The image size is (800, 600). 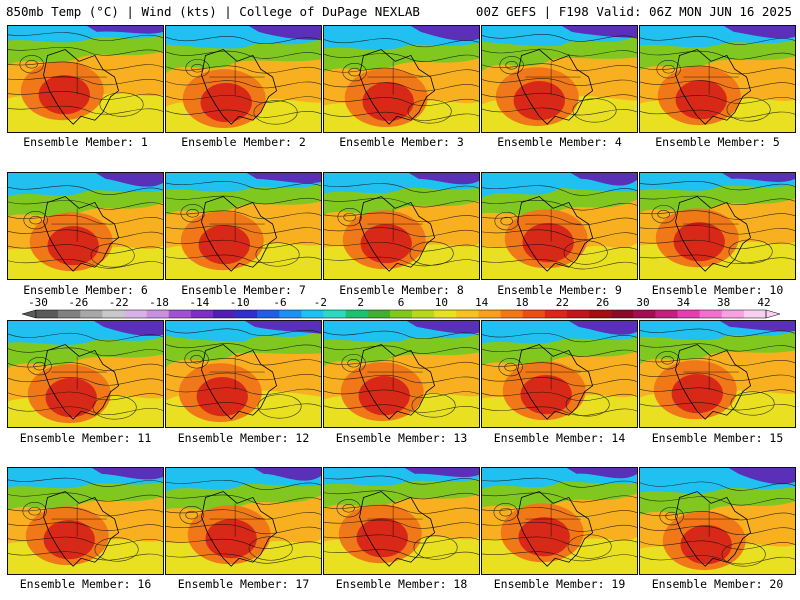 What do you see at coordinates (684, 302) in the screenshot?
I see `colorbar-tick-label: 34` at bounding box center [684, 302].